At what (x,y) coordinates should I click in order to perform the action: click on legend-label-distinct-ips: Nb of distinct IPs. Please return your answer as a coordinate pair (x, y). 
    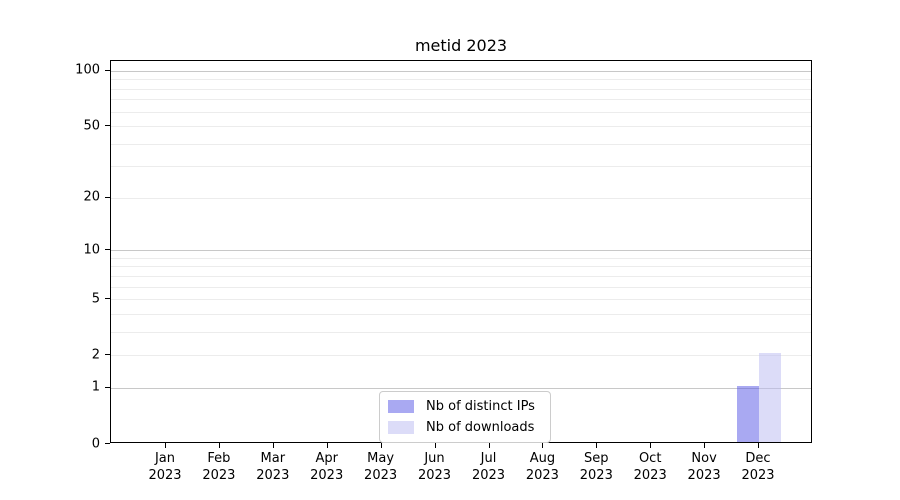
    Looking at the image, I should click on (480, 406).